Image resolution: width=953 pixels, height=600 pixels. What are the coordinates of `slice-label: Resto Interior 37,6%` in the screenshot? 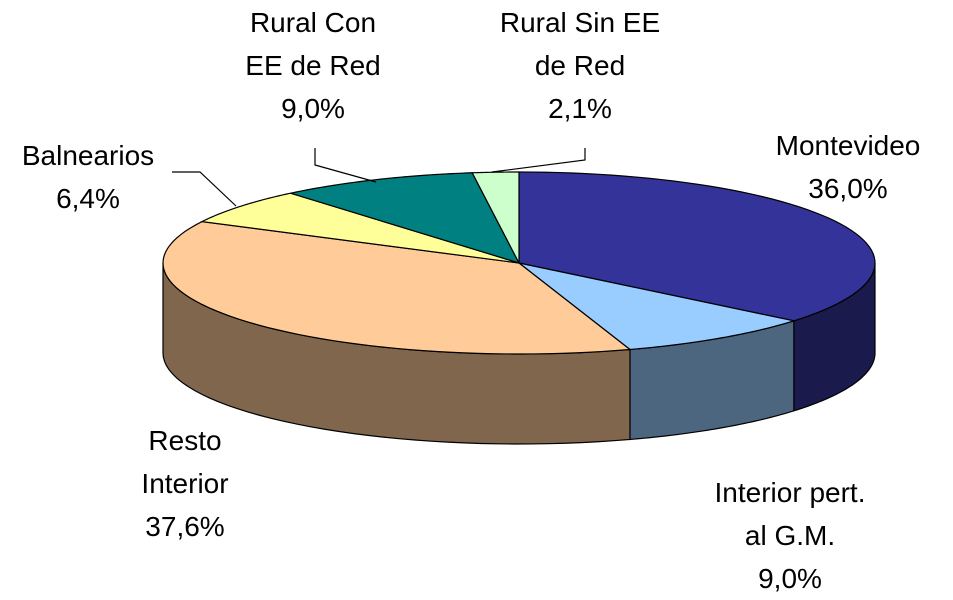 It's located at (184, 483).